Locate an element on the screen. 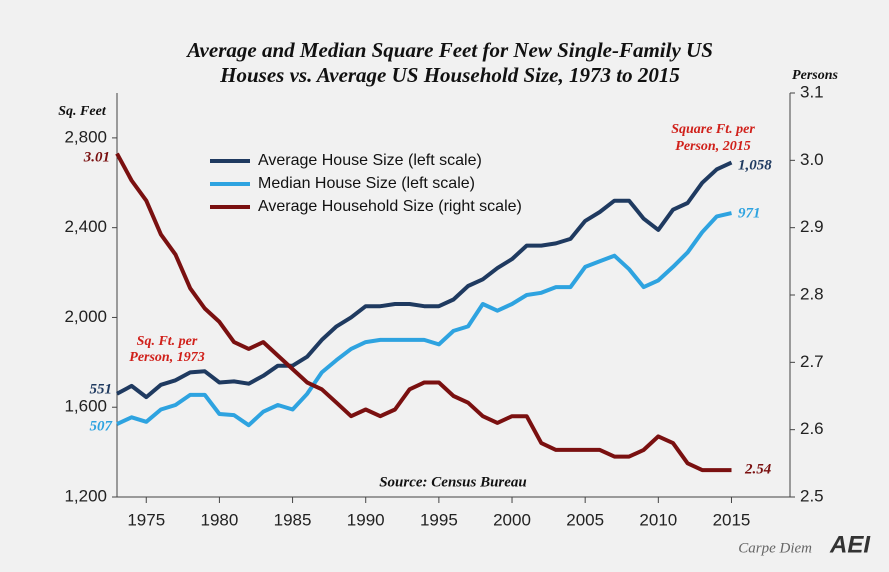  footer-credit: Carpe Diem is located at coordinates (775, 548).